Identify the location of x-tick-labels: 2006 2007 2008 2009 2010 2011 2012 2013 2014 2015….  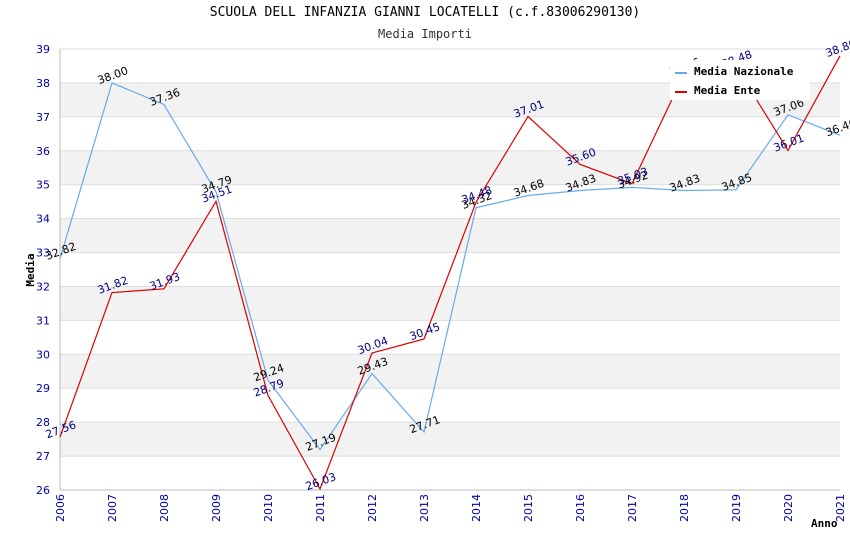
(450, 508).